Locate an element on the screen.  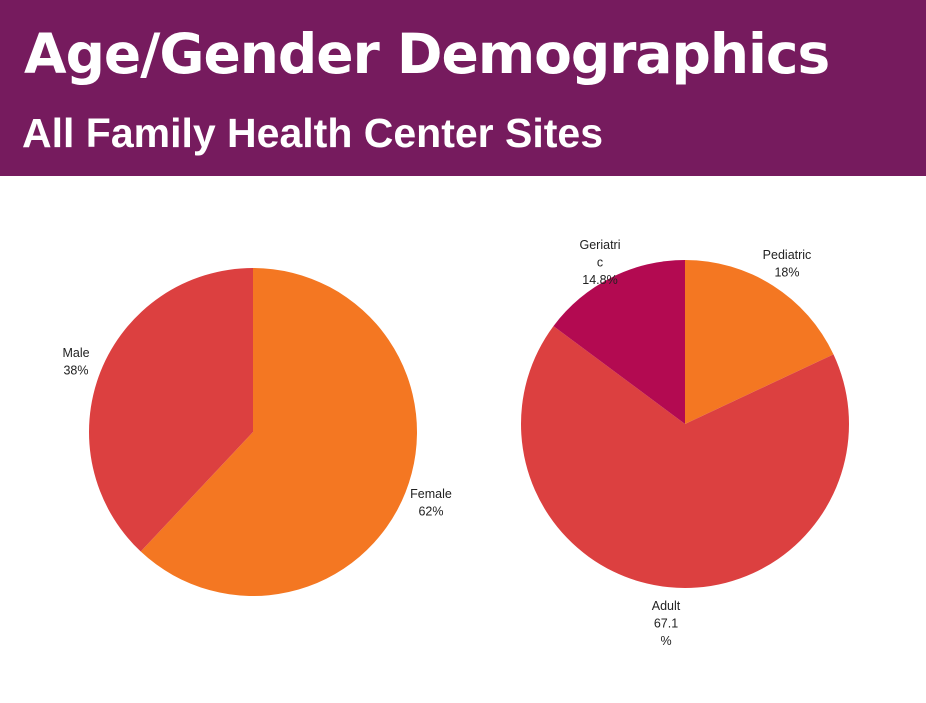
pie-slice-geriatric is located at coordinates (619, 342).